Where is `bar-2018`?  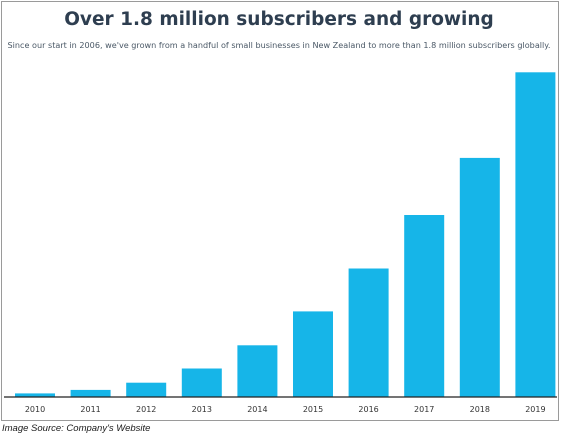
bar-2018 is located at coordinates (479, 277).